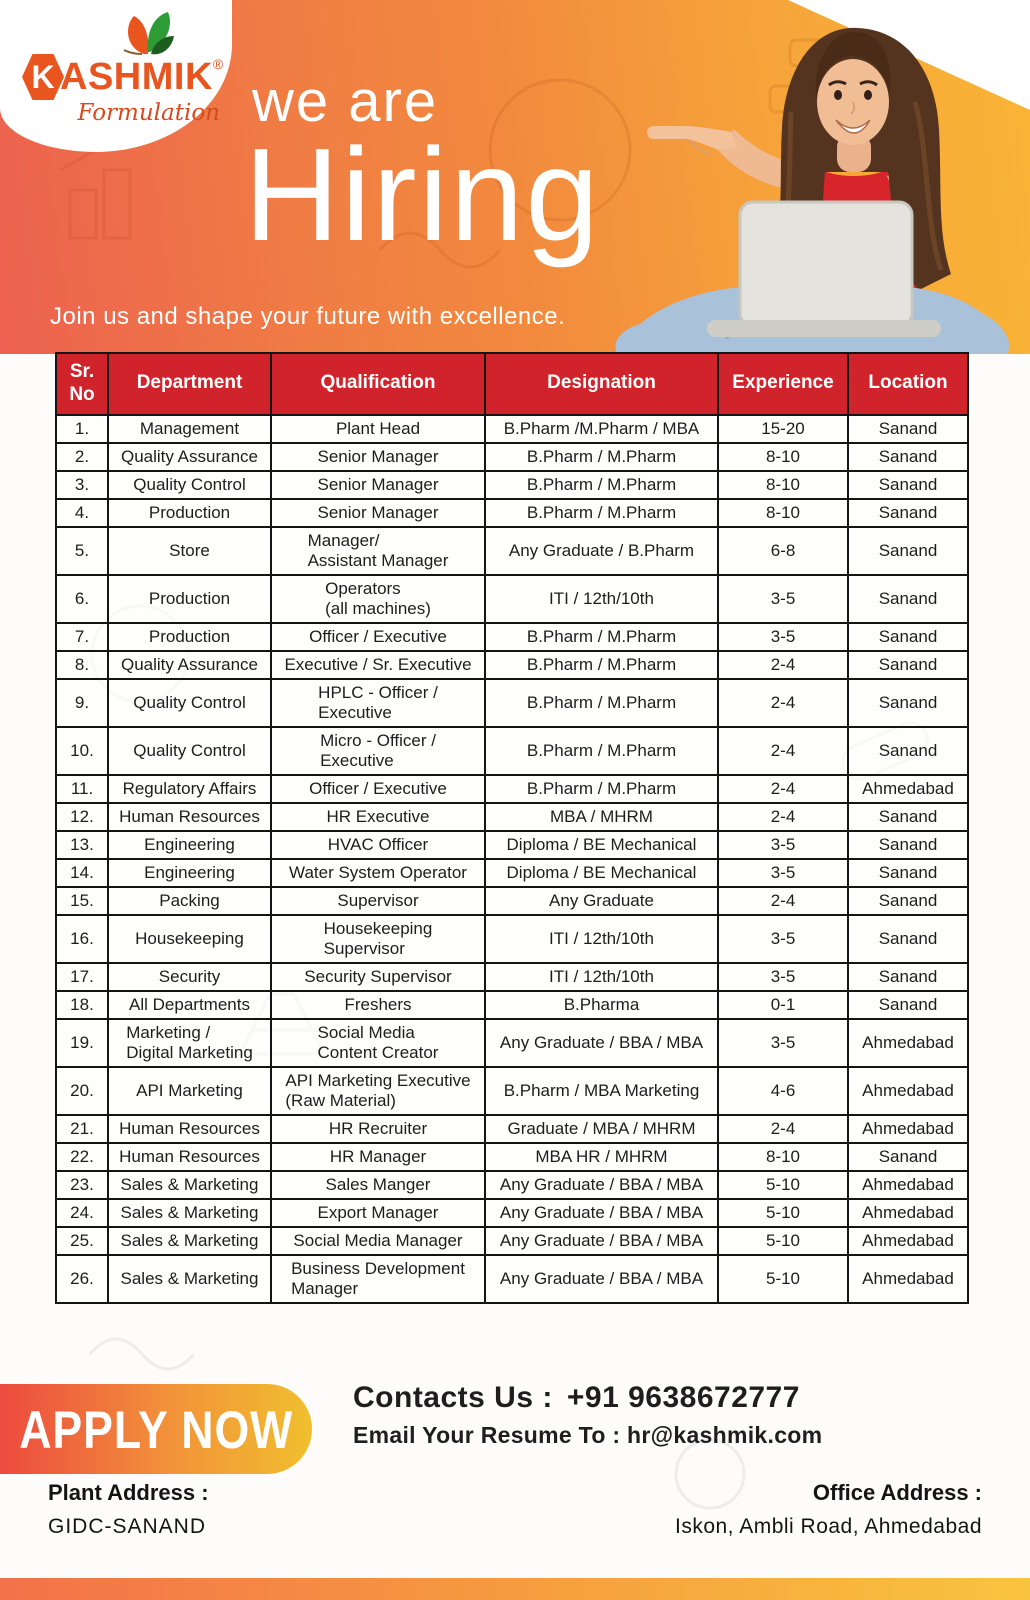  I want to click on brand-name: K ASHMIK ®, so click(122, 77).